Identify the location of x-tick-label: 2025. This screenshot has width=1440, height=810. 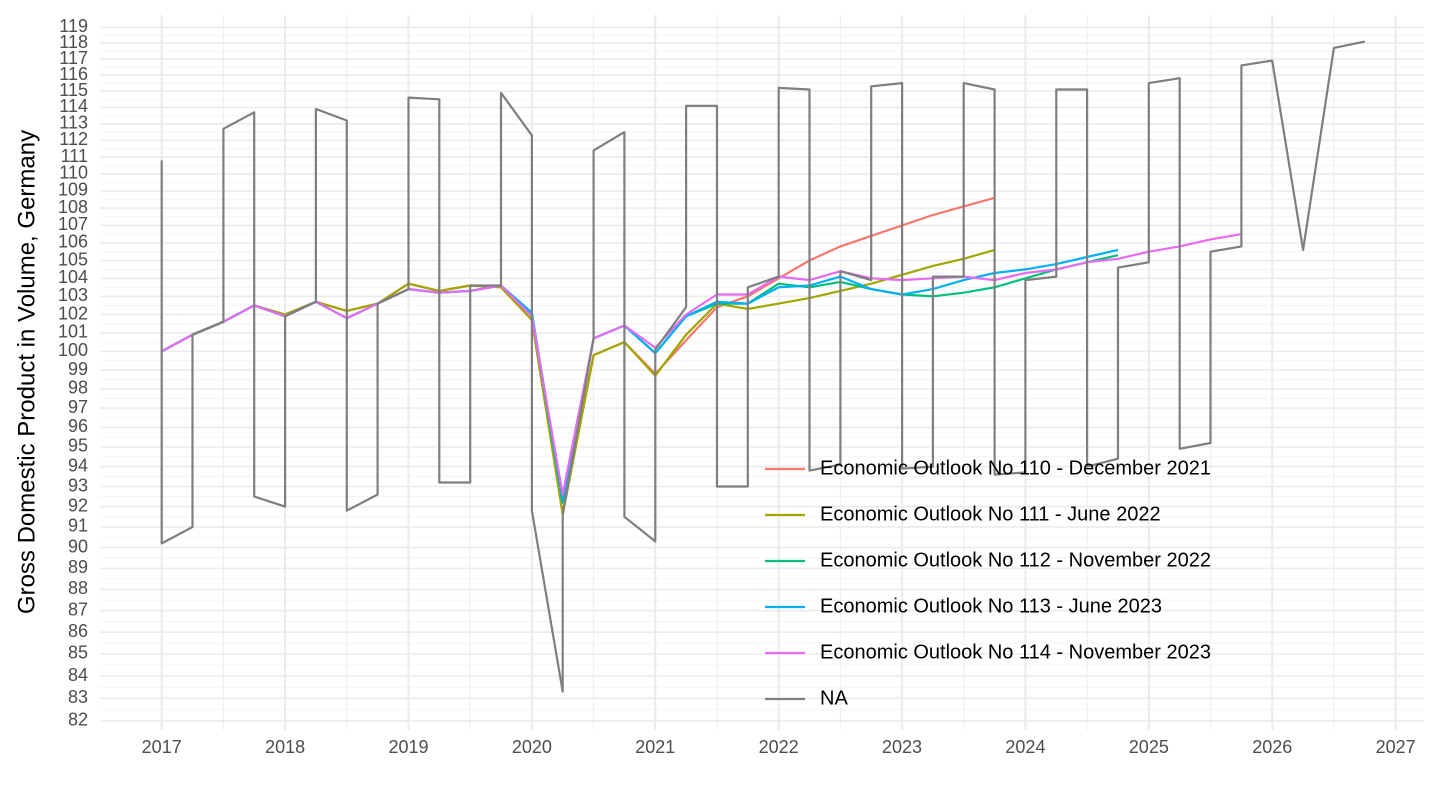
(1149, 747).